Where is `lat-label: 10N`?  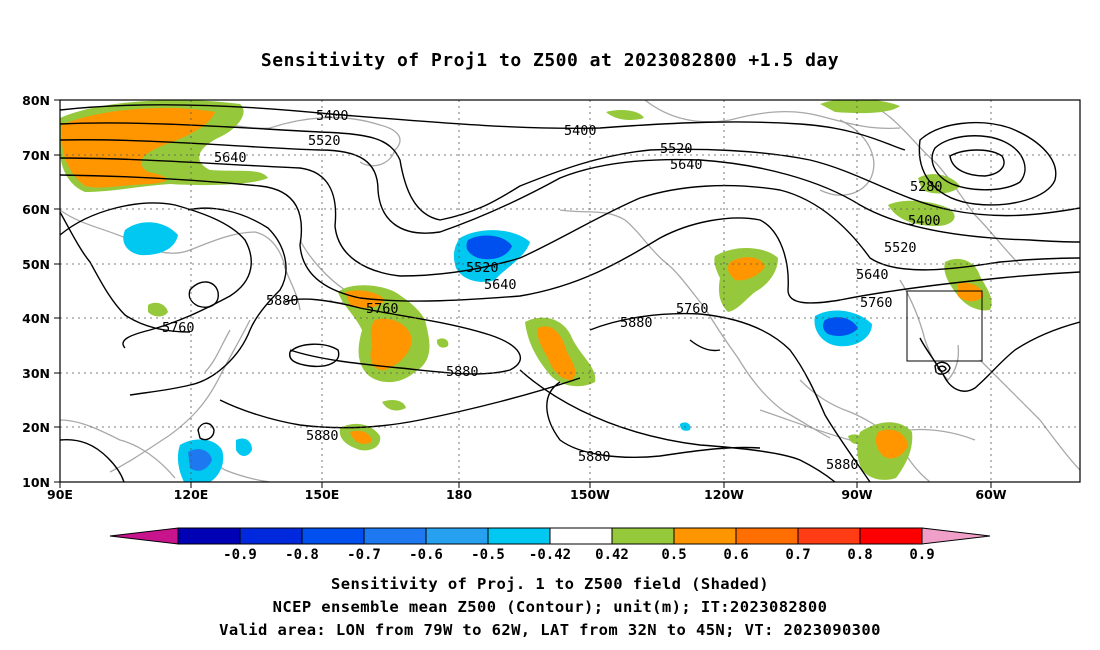 lat-label: 10N is located at coordinates (36, 482).